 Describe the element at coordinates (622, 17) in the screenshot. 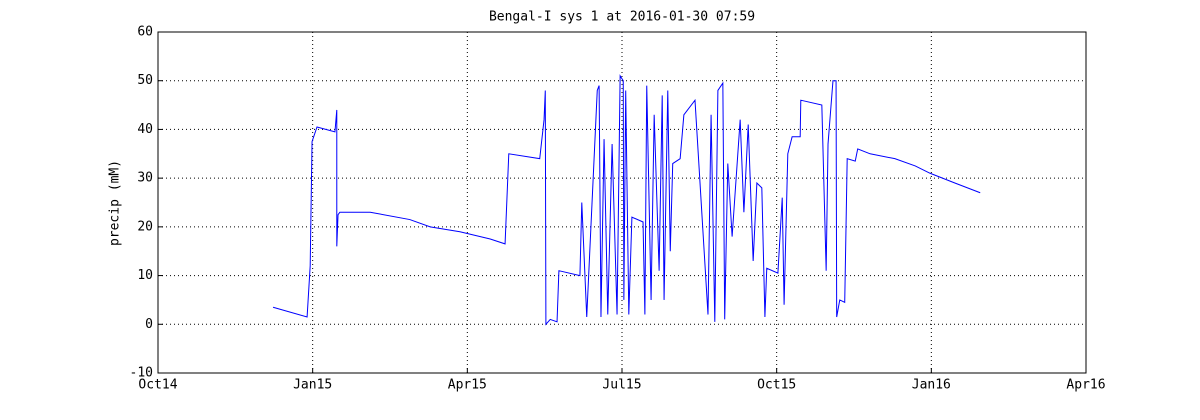

I see `chart-title: Bengal-I sys 1 at 2016-01-30 07:59` at that location.